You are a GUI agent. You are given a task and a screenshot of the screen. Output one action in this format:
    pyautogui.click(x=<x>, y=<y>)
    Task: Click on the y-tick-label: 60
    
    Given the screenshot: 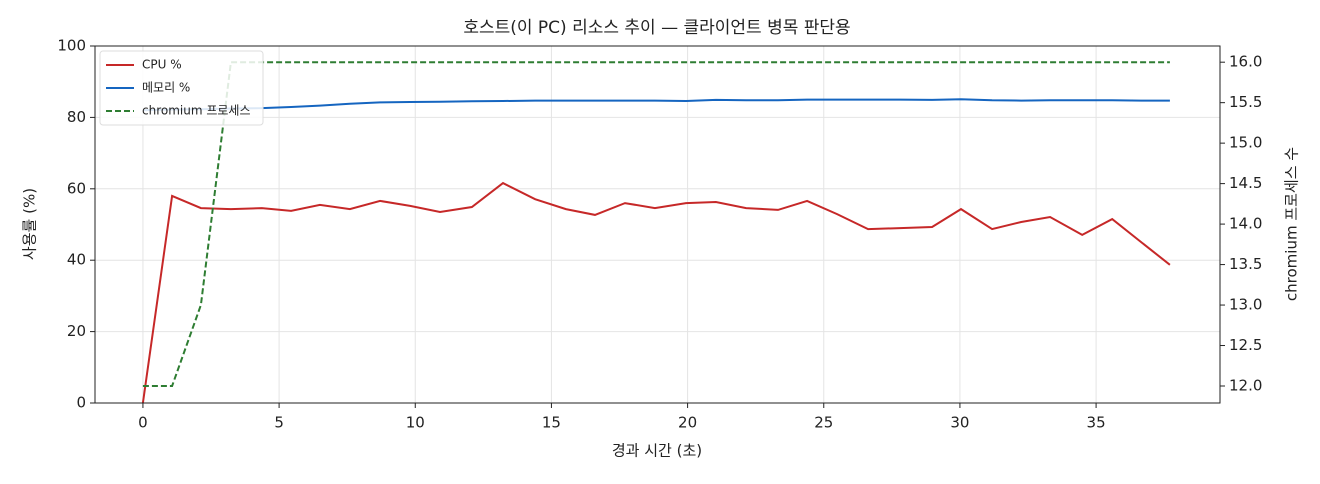 What is the action you would take?
    pyautogui.click(x=76, y=188)
    